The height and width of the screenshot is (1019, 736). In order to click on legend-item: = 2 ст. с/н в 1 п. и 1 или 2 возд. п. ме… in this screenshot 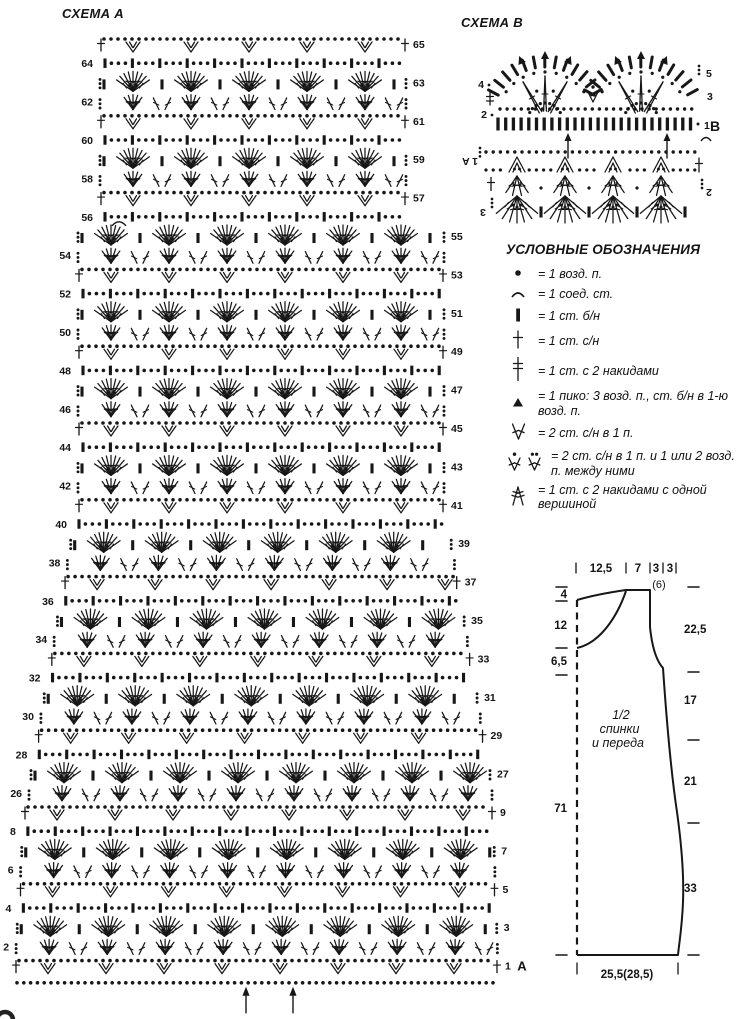, I will do `click(621, 464)`.